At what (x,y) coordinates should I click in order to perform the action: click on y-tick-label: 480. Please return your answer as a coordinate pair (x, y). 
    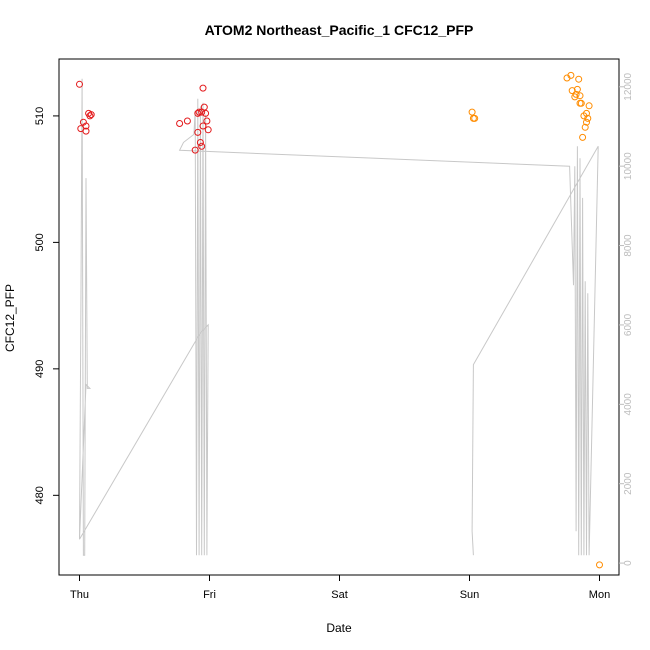
    Looking at the image, I should click on (40, 495).